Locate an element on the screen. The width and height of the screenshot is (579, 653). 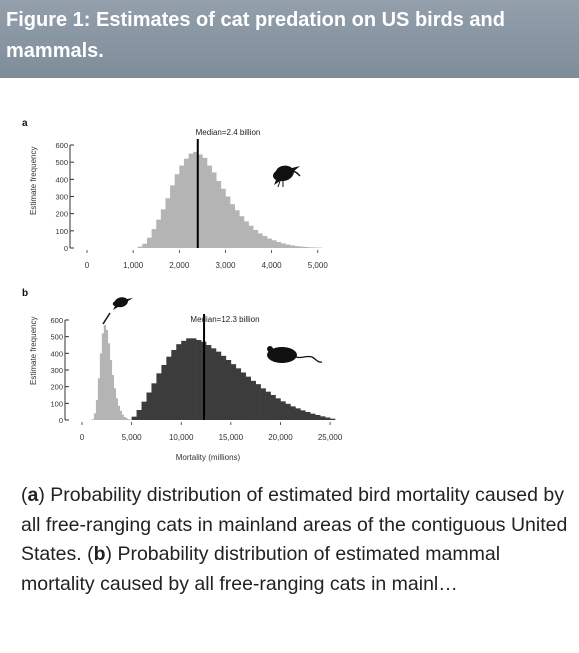
x-tick-label: 3,000 is located at coordinates (225, 265).